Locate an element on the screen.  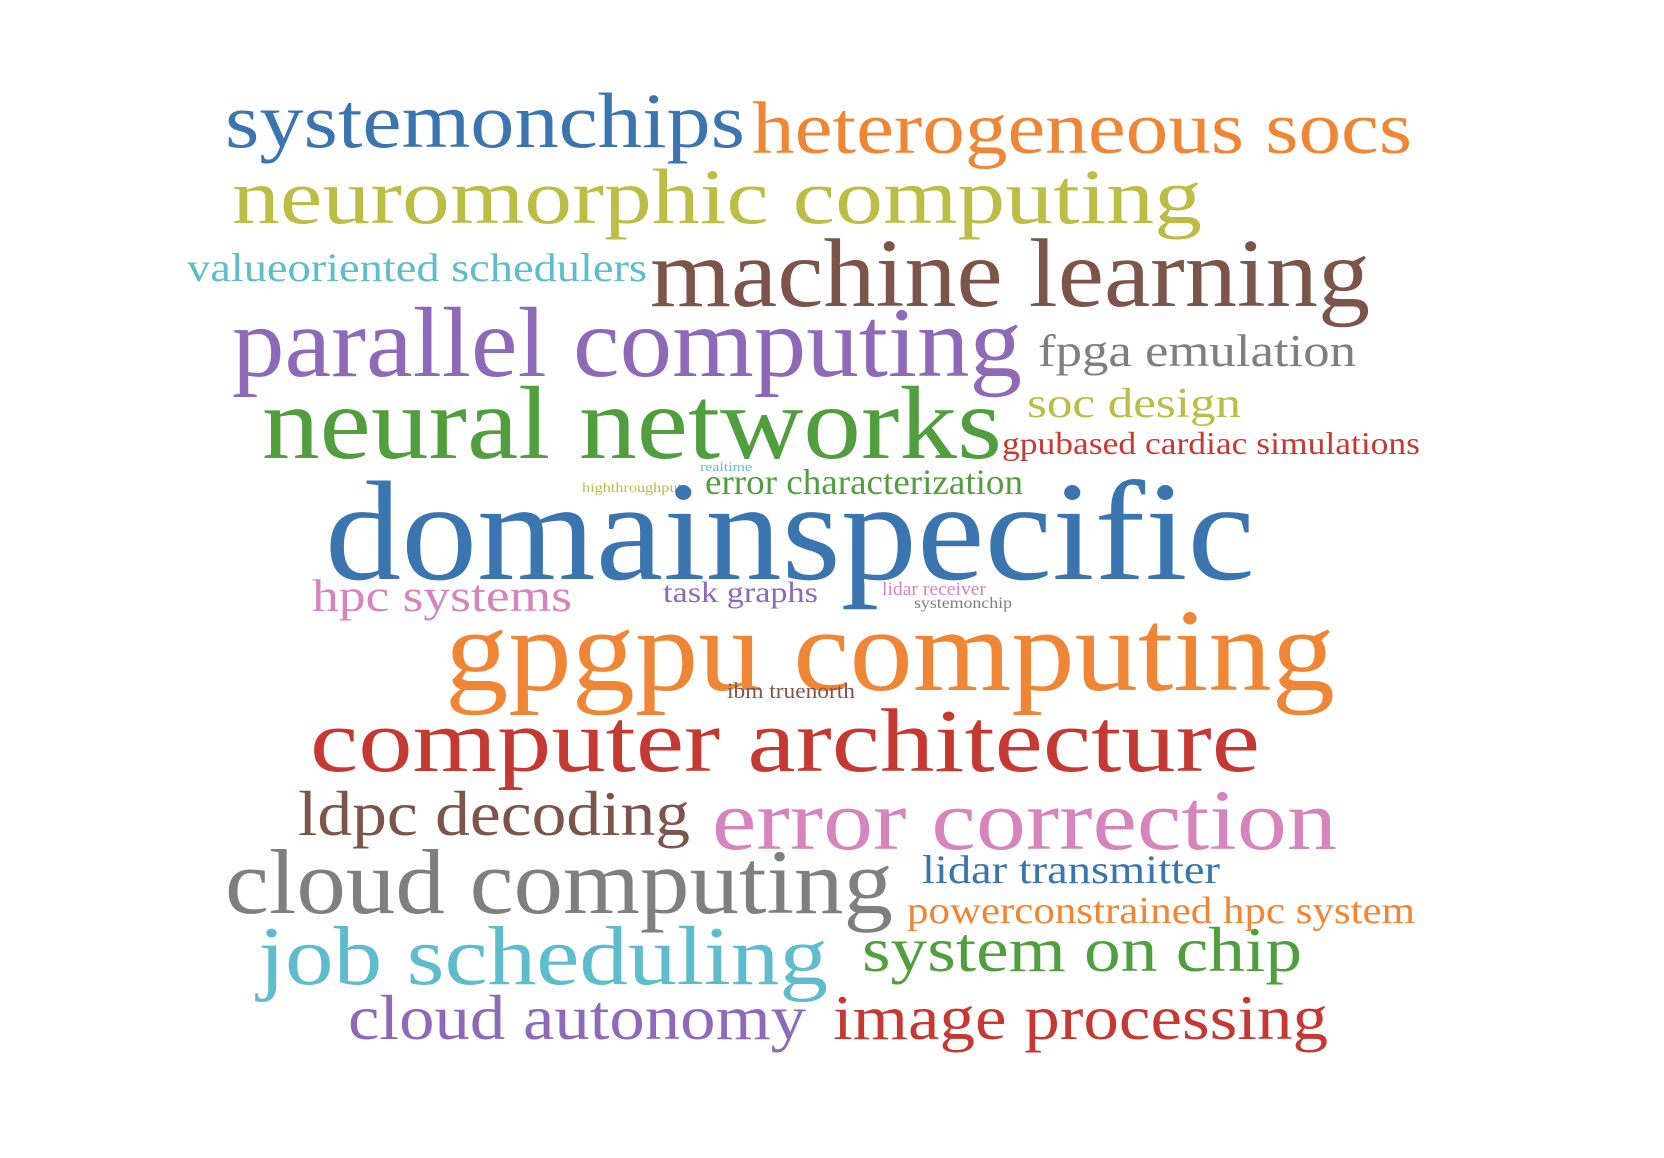
word-hpc-systems: hpc systems is located at coordinates (442, 595).